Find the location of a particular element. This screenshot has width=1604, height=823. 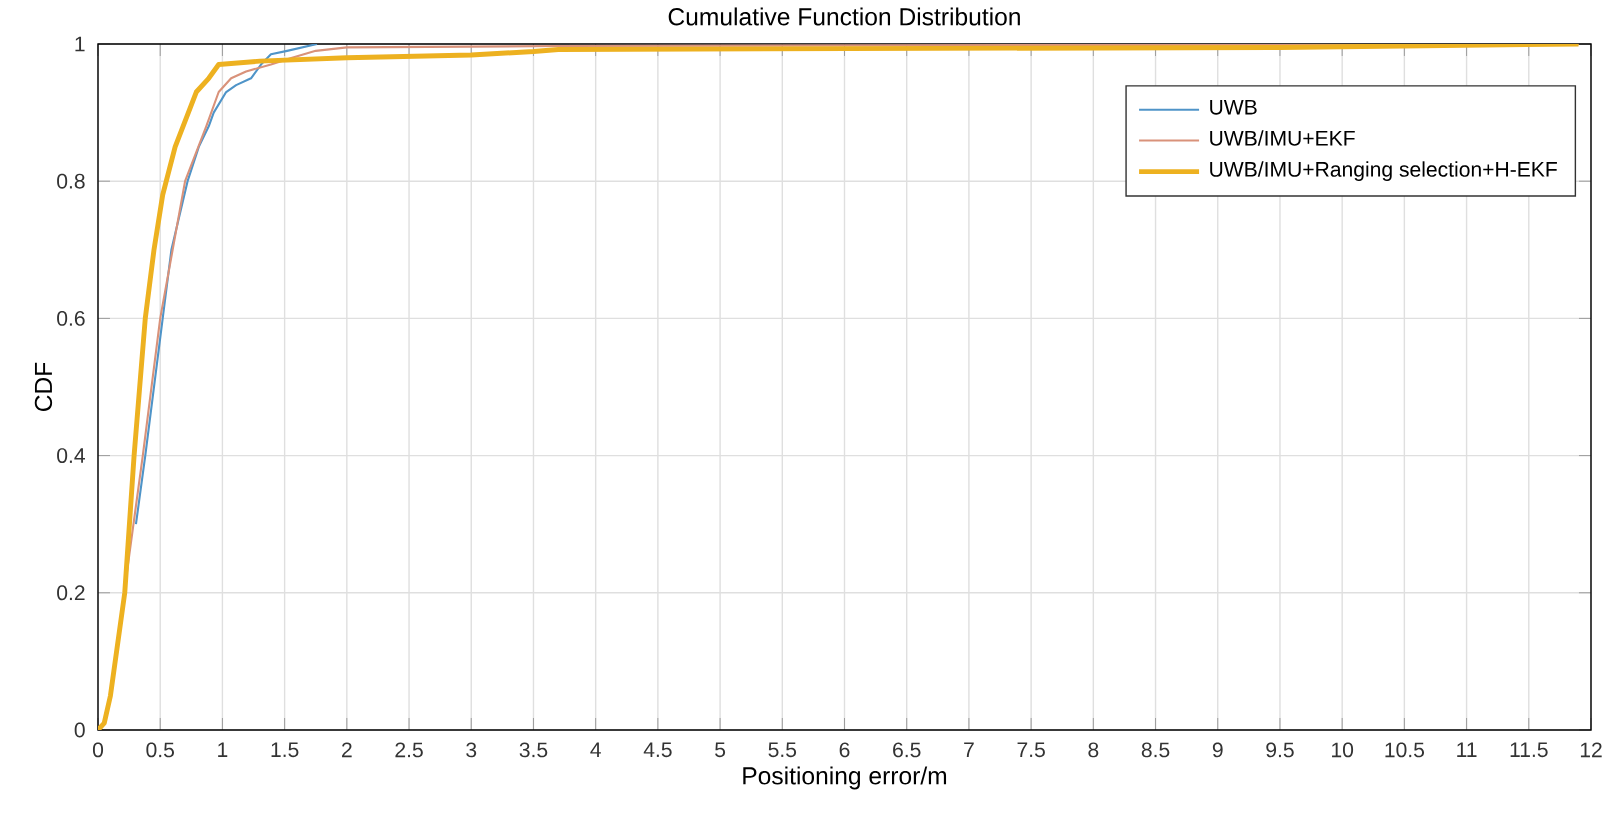

x-tick-label: 3 is located at coordinates (471, 750).